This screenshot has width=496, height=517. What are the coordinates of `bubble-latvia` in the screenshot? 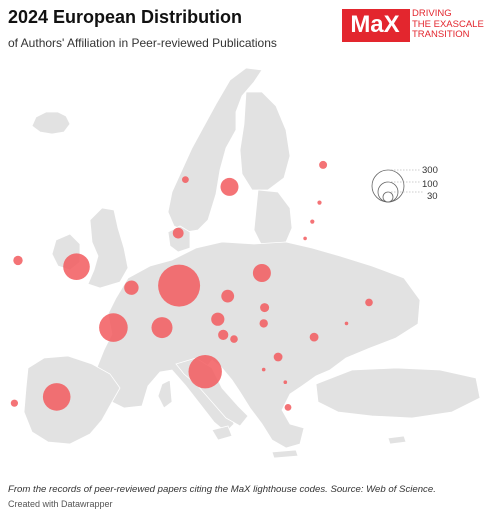 It's located at (312, 221).